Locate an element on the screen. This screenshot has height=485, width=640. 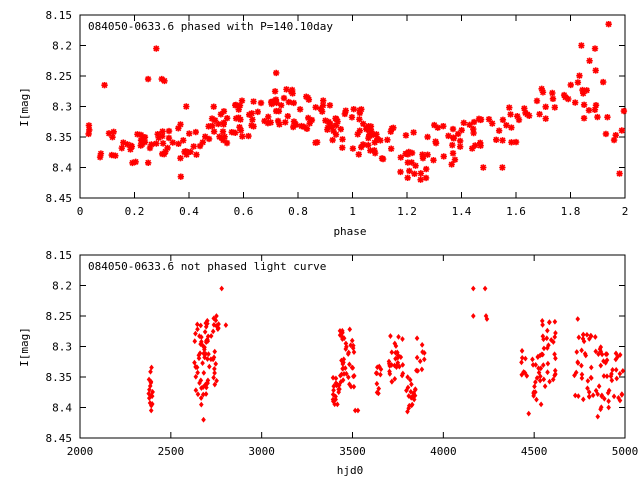
x-tick-label: 2000 is located at coordinates (80, 451).